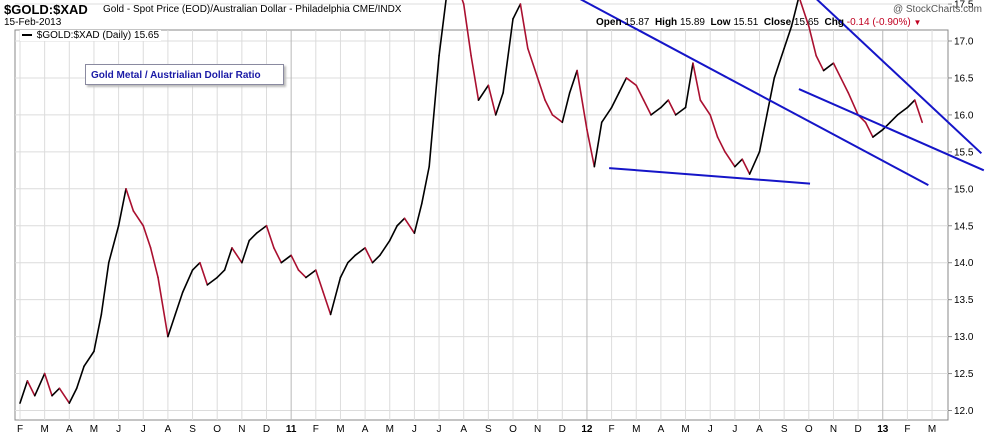 The height and width of the screenshot is (438, 990). I want to click on x-tick-label: 11, so click(291, 429).